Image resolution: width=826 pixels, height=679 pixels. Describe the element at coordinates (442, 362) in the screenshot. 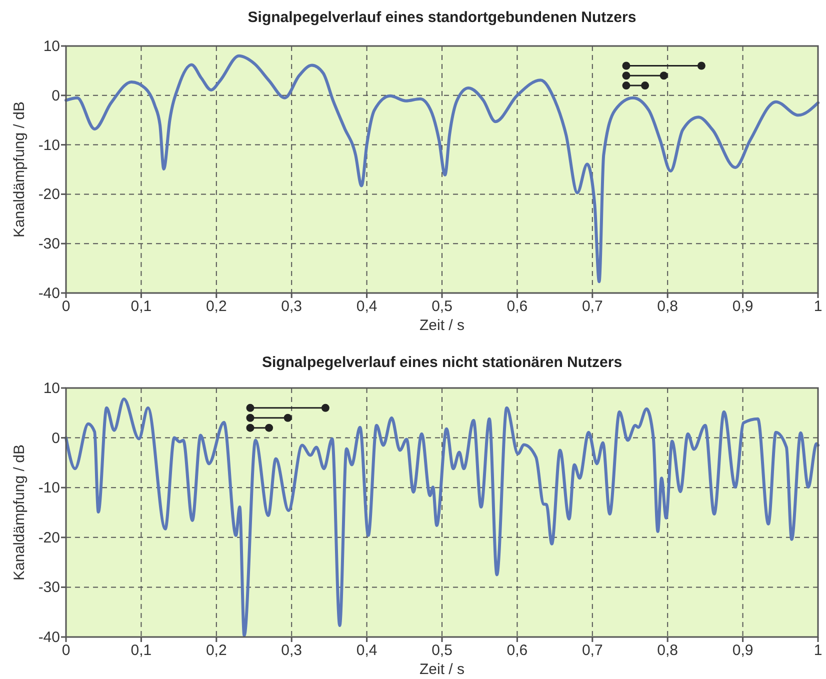

I see `chart-title: Signalpegelverlauf eines nicht stationären Nutzers` at that location.